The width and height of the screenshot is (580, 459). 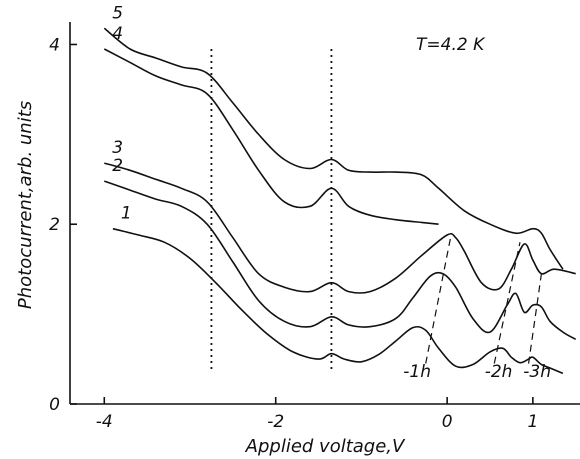 I want to click on x-tick-label: -2, so click(x=275, y=422).